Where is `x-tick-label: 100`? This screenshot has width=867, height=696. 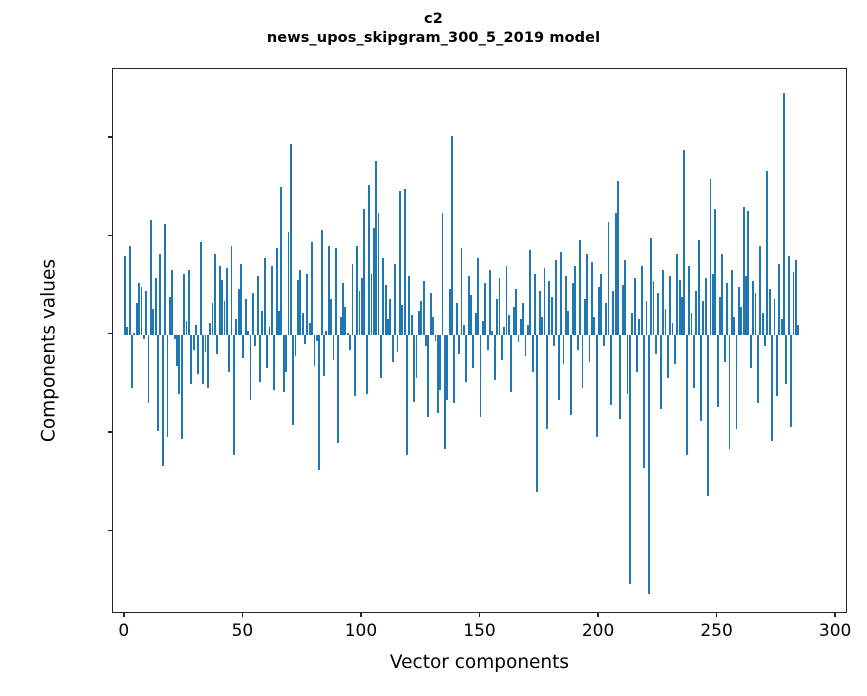
x-tick-label: 100 is located at coordinates (361, 631).